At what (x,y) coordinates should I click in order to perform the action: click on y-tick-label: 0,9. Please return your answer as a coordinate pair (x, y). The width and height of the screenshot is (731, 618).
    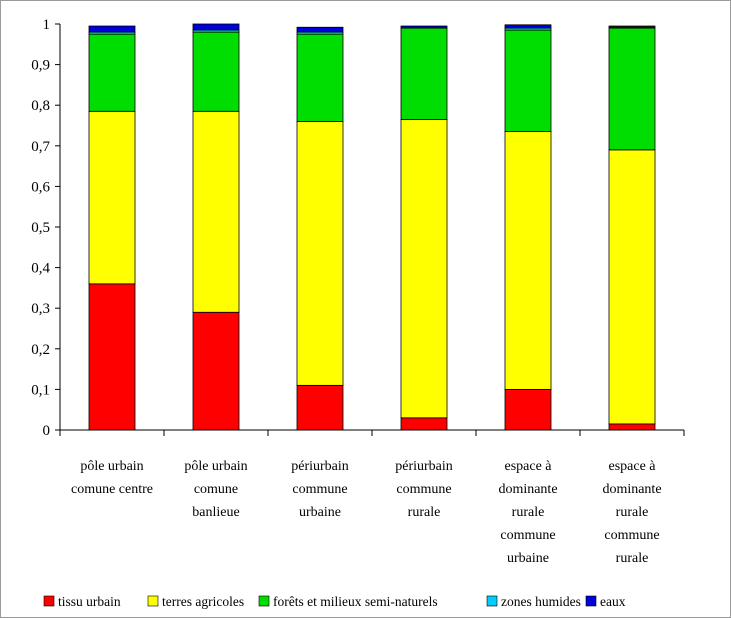
    Looking at the image, I should click on (40, 66).